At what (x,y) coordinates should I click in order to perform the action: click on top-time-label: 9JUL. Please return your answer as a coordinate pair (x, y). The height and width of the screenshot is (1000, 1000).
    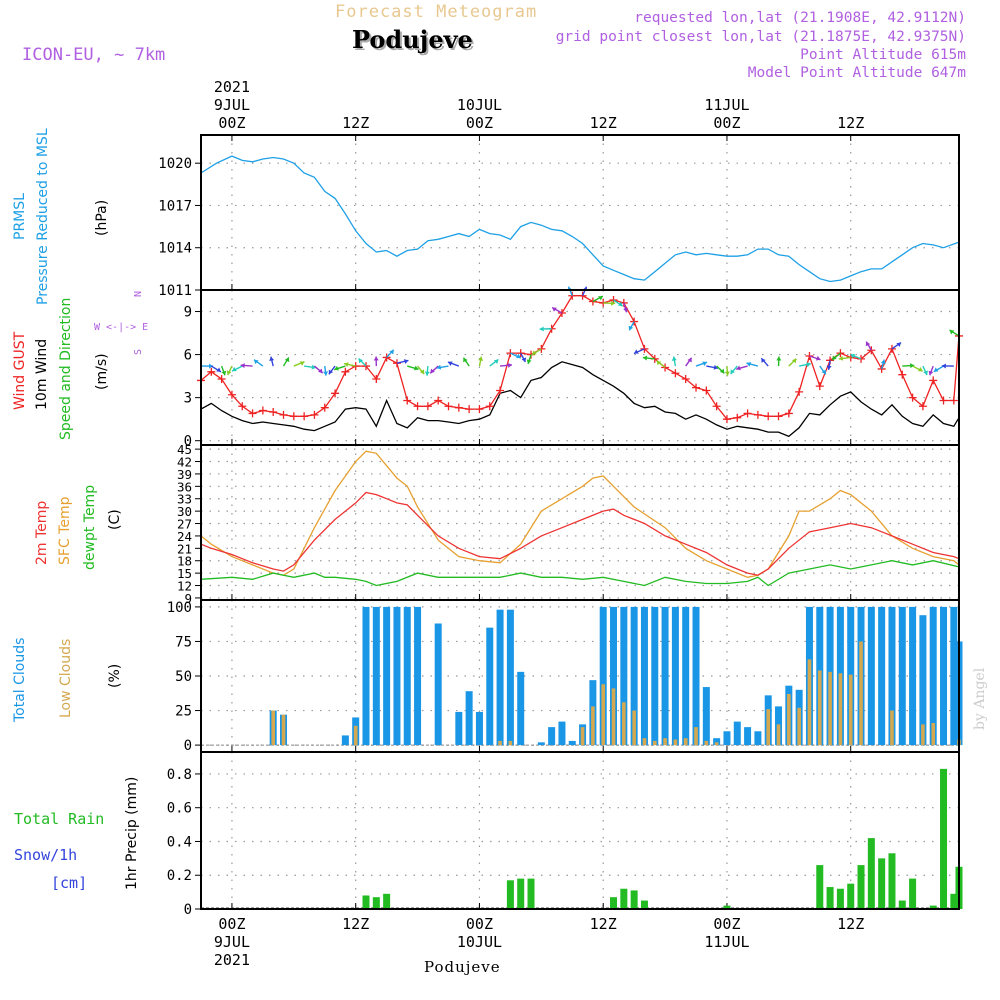
    Looking at the image, I should click on (232, 105).